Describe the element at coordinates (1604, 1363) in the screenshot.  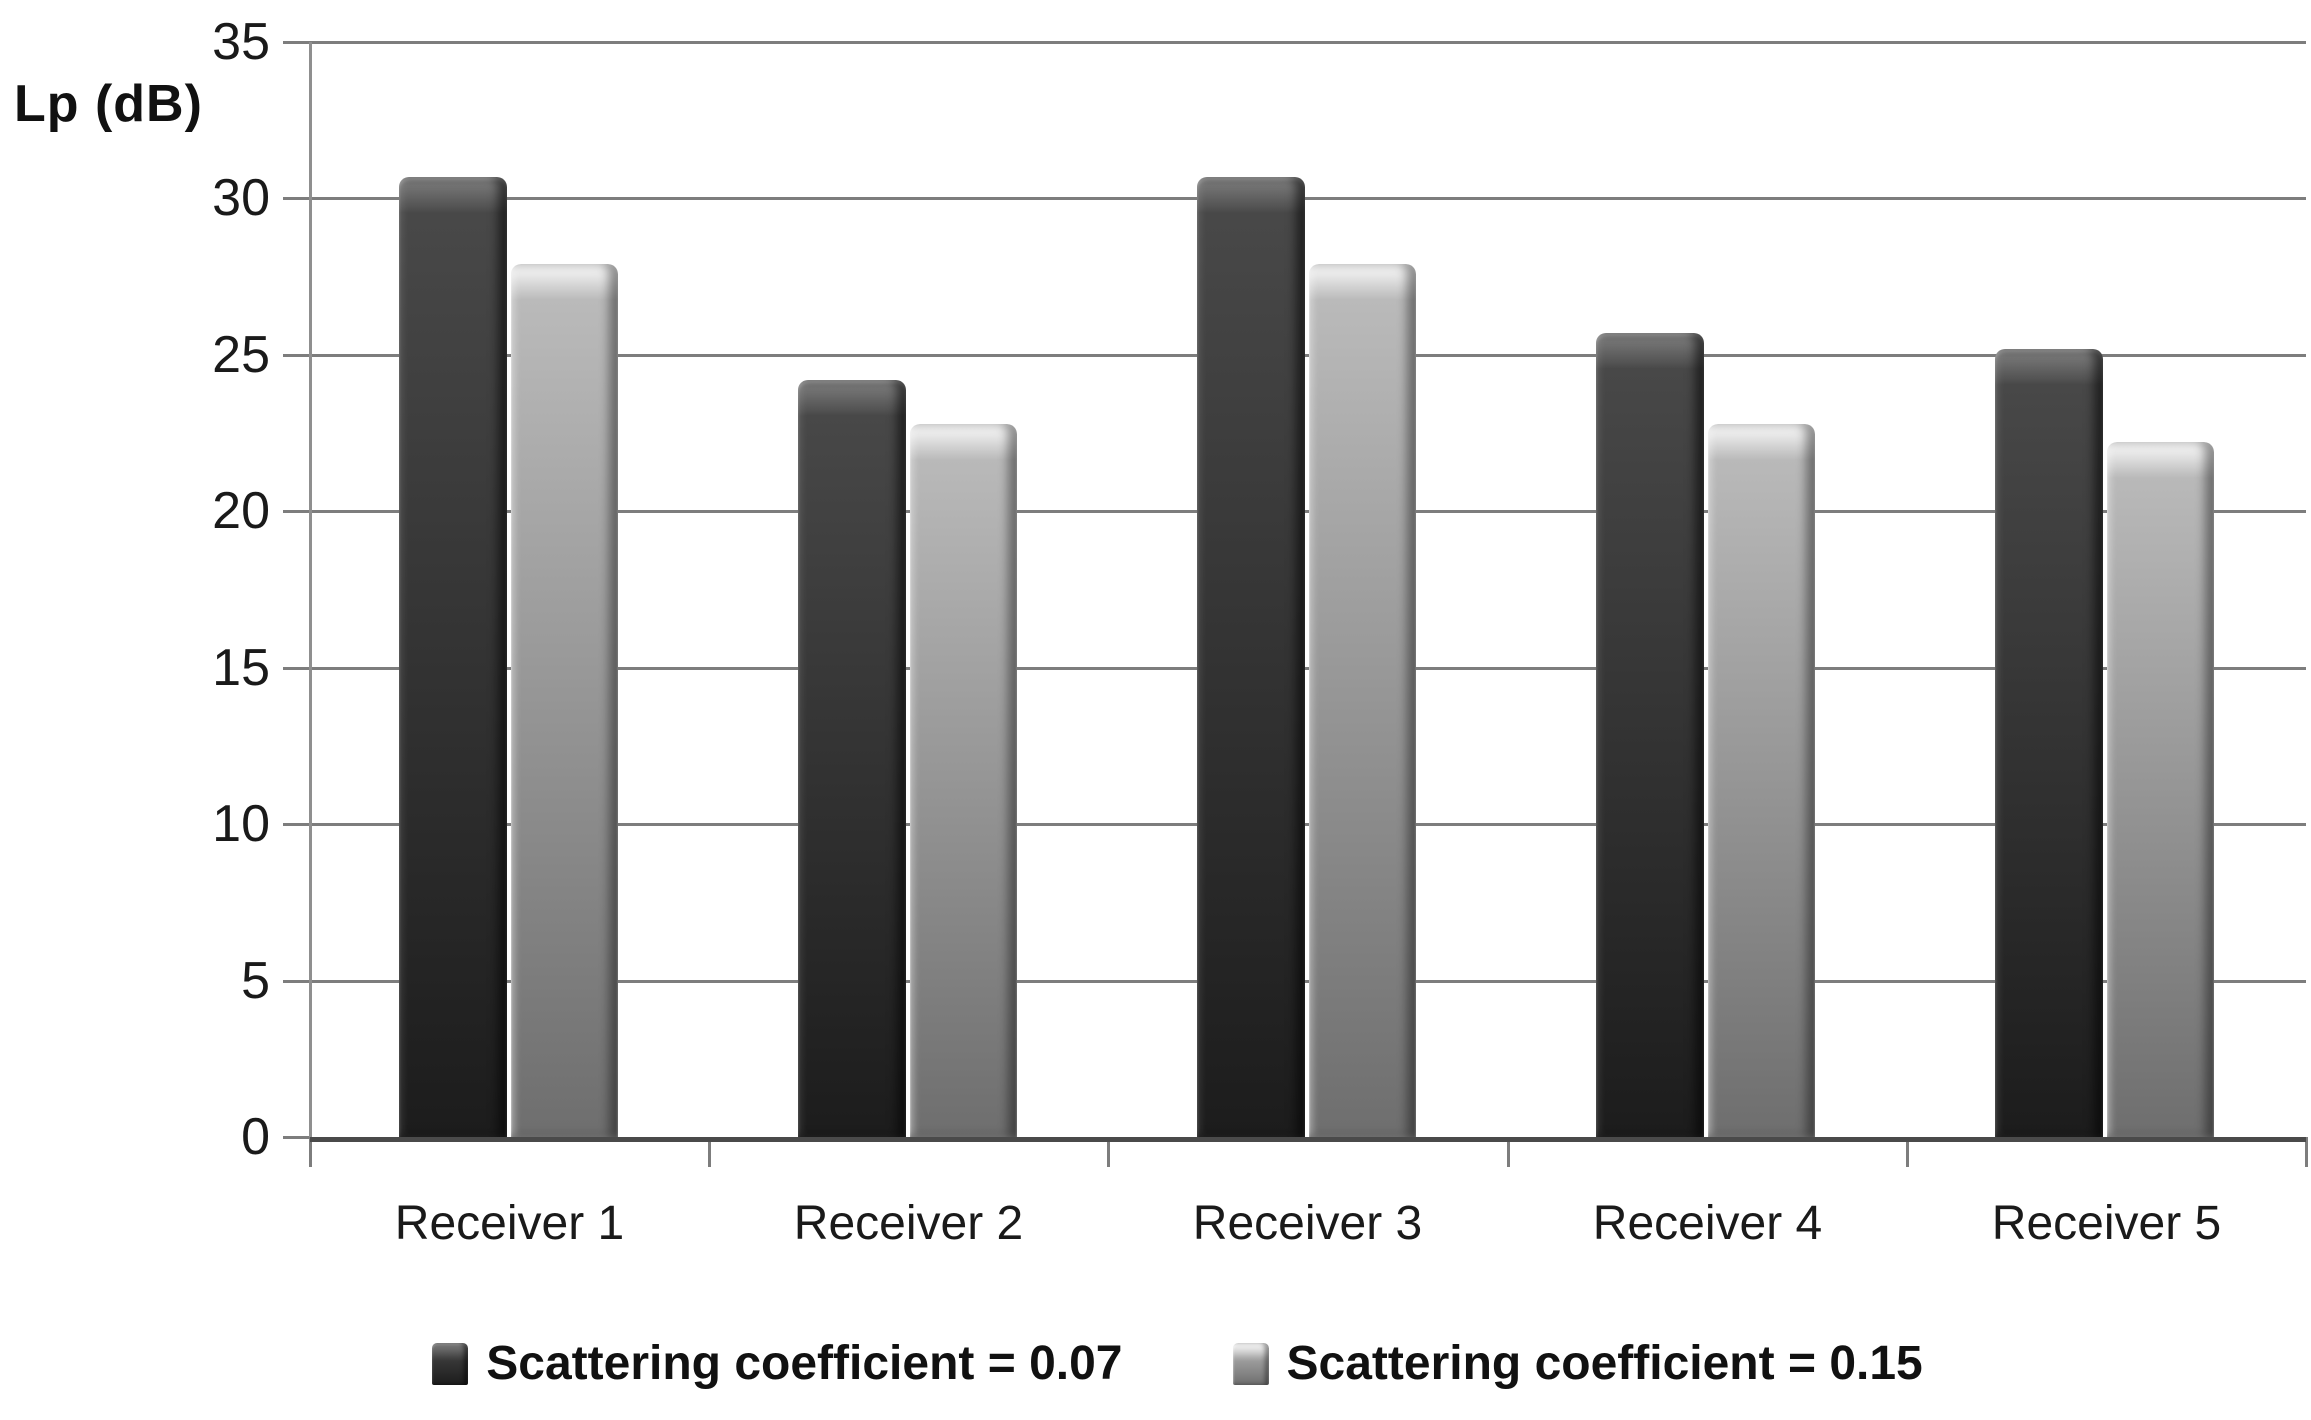
I see `legend-label: Scattering coefficient = 0.15` at that location.